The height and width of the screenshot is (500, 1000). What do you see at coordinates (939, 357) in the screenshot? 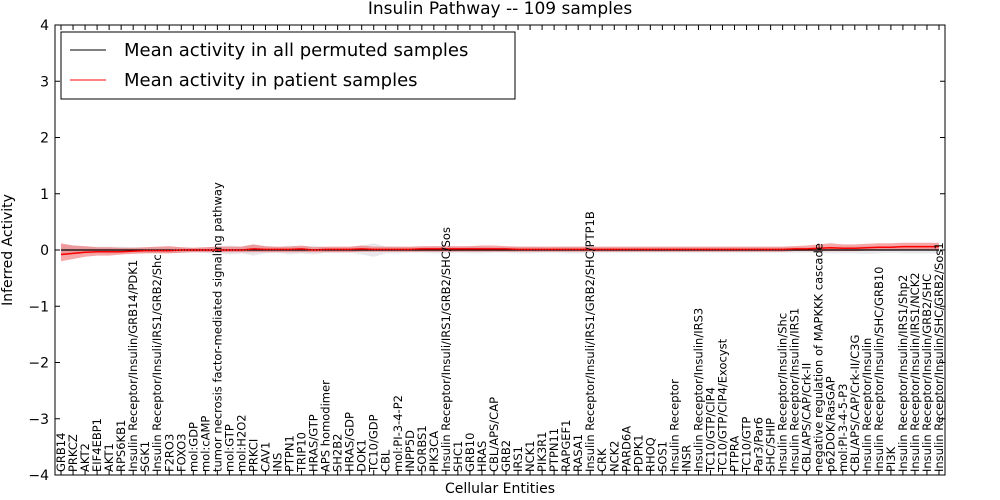
I see `category-label: Insulin Receptor/Insulin/SHC/GRB2/Sos1` at bounding box center [939, 357].